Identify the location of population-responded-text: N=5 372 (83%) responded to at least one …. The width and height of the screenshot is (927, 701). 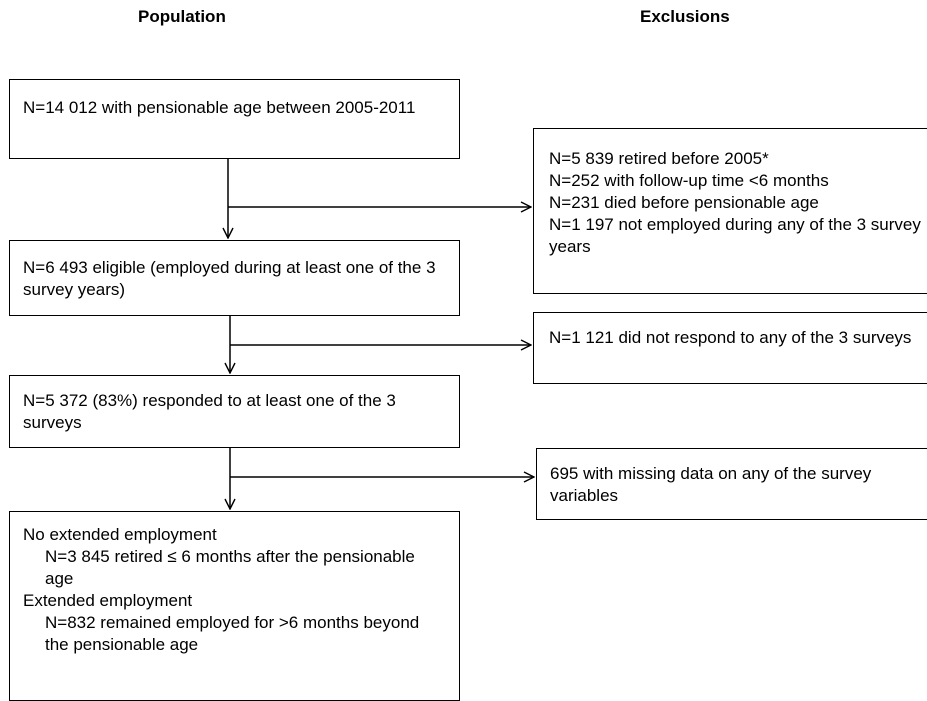
(209, 411).